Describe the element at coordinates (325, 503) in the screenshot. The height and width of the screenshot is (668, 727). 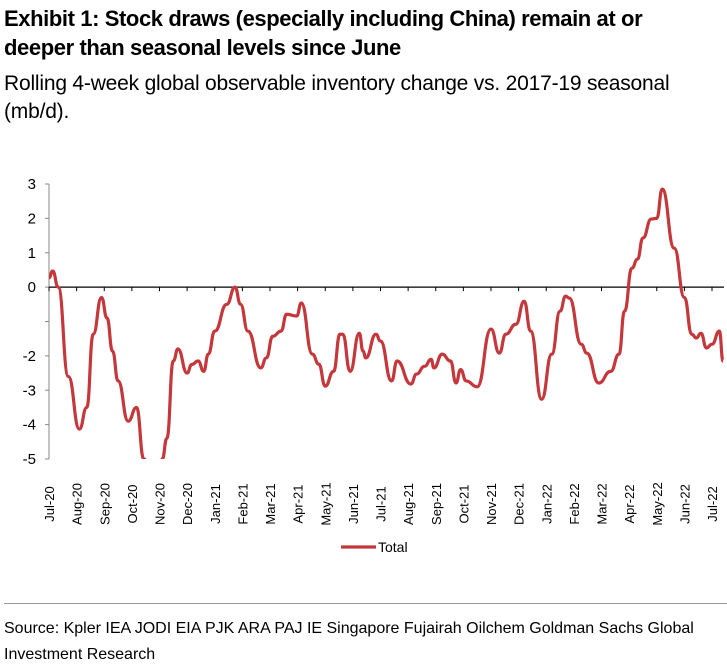
I see `x-tick-label: May-21` at that location.